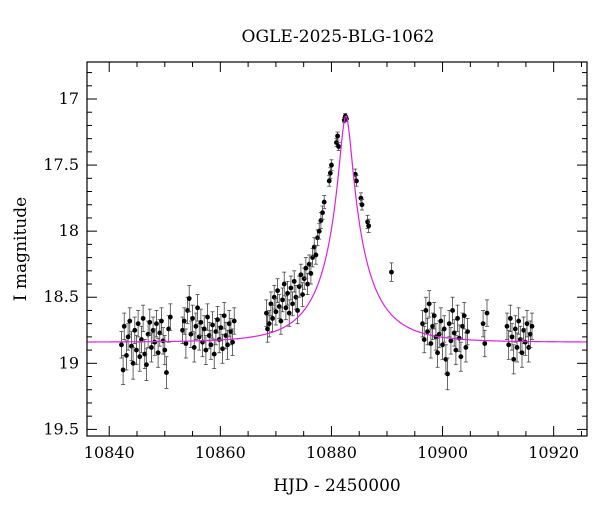 This screenshot has width=600, height=512. What do you see at coordinates (61, 428) in the screenshot?
I see `y-tick-label: 19.5` at bounding box center [61, 428].